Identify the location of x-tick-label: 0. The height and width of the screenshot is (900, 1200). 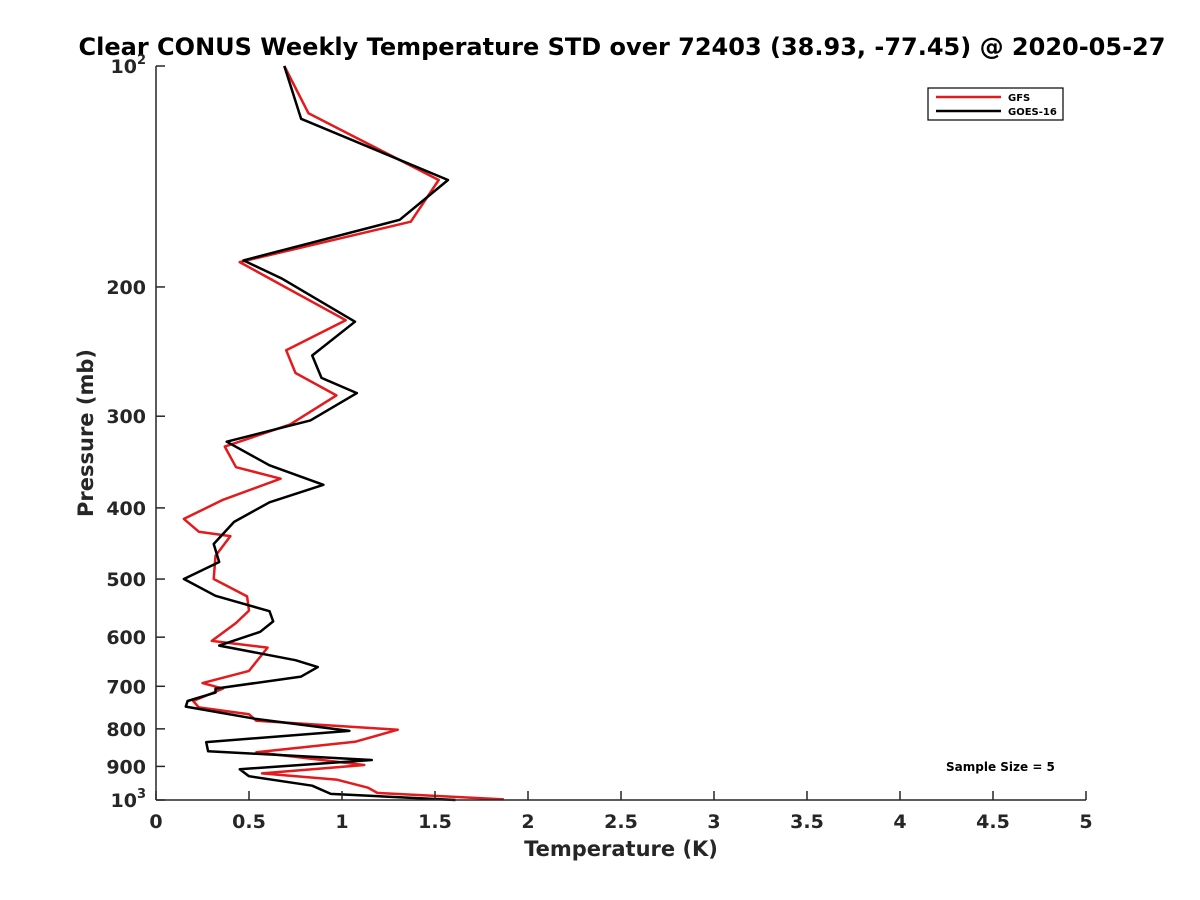
(155, 822).